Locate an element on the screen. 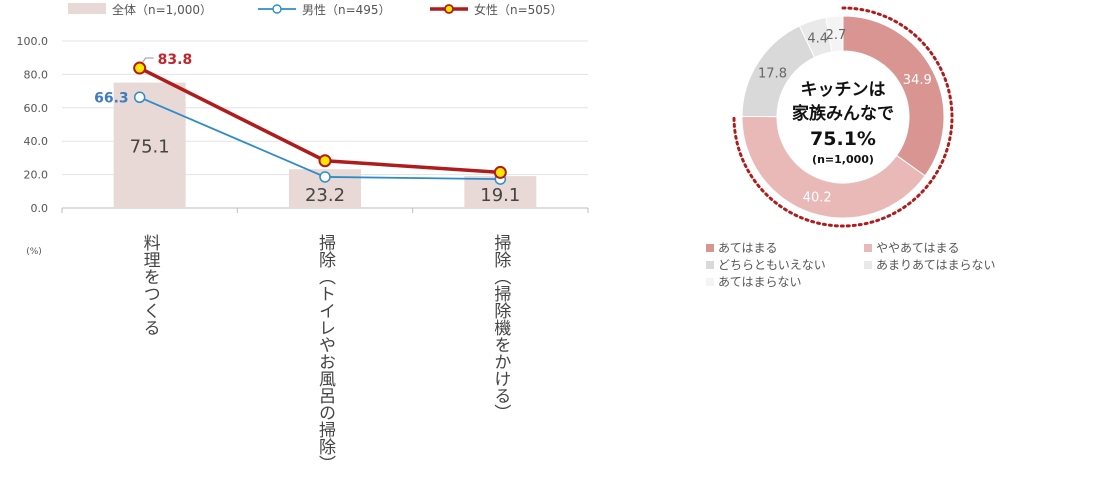 This screenshot has height=494, width=1103. slice-value-label: 2.7 is located at coordinates (836, 35).